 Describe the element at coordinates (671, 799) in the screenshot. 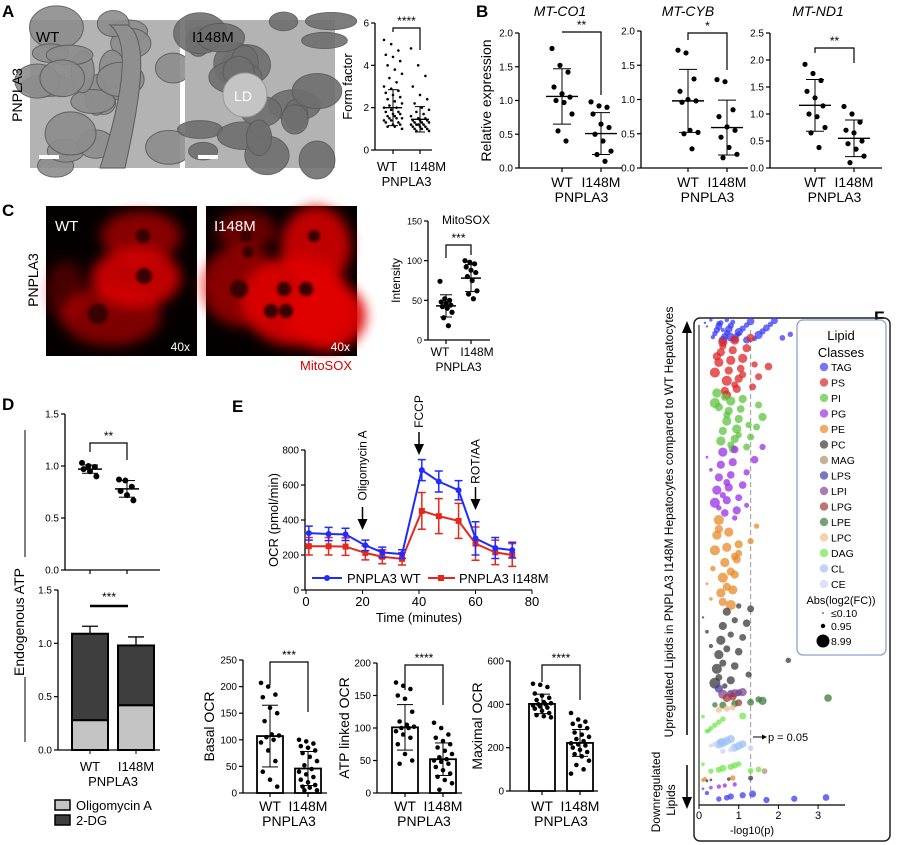

I see `y-axis-label-down: Lipids` at that location.